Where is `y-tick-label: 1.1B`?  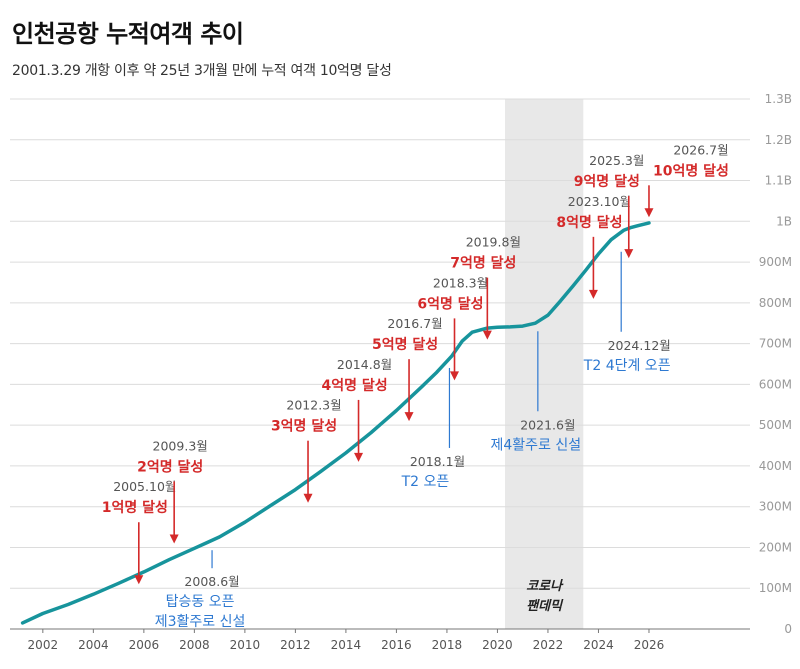 y-tick-label: 1.1B is located at coordinates (778, 181).